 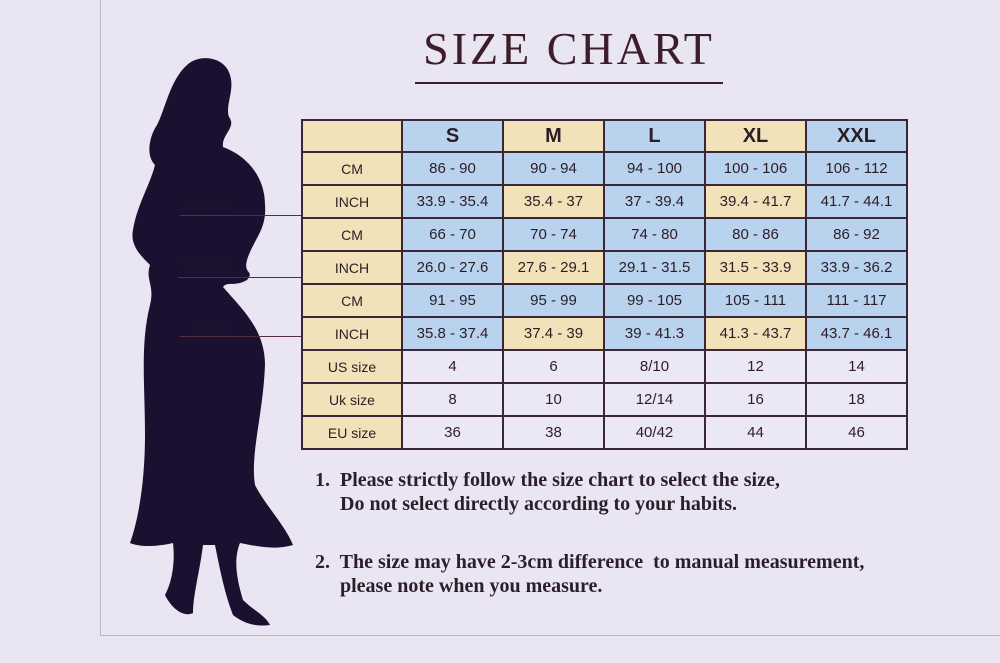 I want to click on table-cell: 37 - 39.4, so click(x=654, y=201).